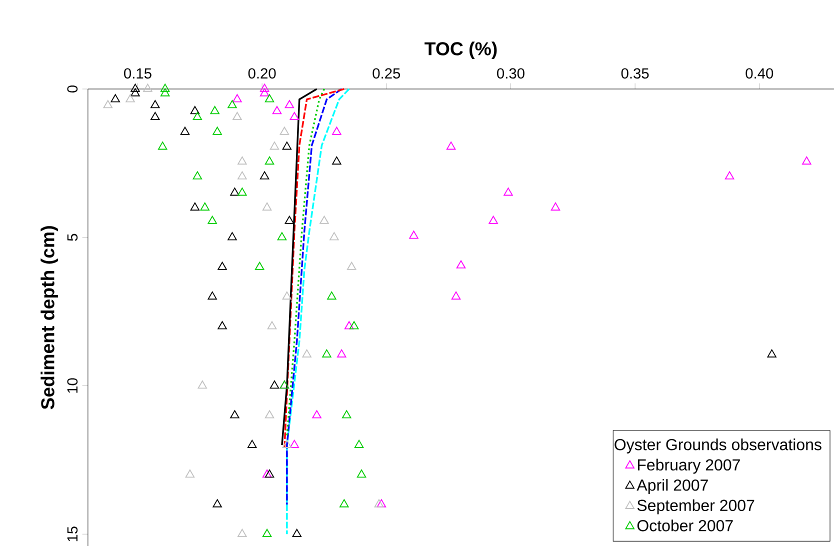 This screenshot has height=546, width=834. Describe the element at coordinates (72, 385) in the screenshot. I see `y-tick-label: 10` at that location.